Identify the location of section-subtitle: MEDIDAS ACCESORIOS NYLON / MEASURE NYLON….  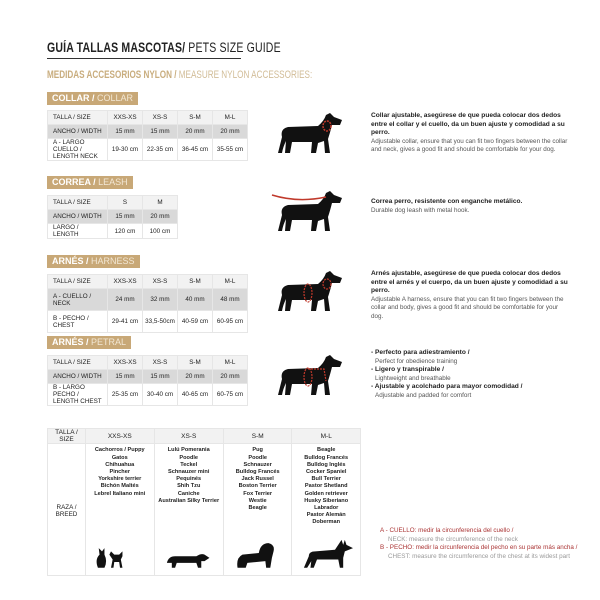
(180, 75).